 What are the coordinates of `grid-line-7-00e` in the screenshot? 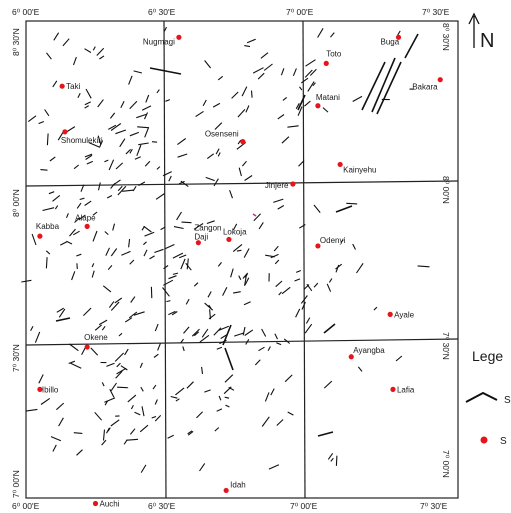 It's located at (304, 259).